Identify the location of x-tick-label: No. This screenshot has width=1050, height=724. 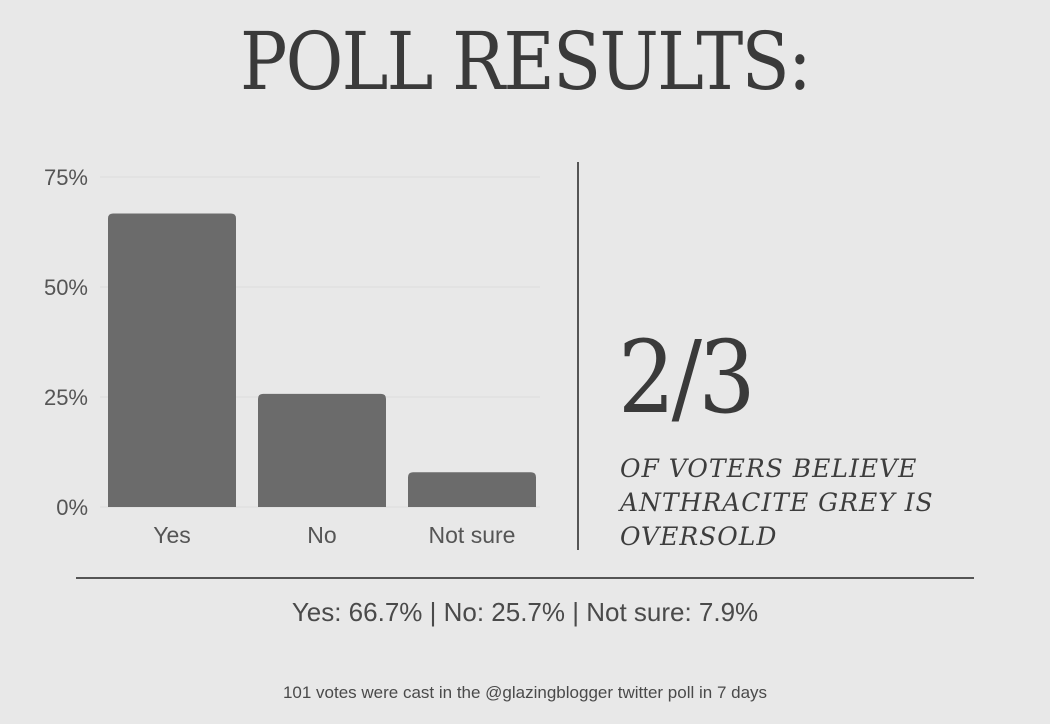
(321, 535).